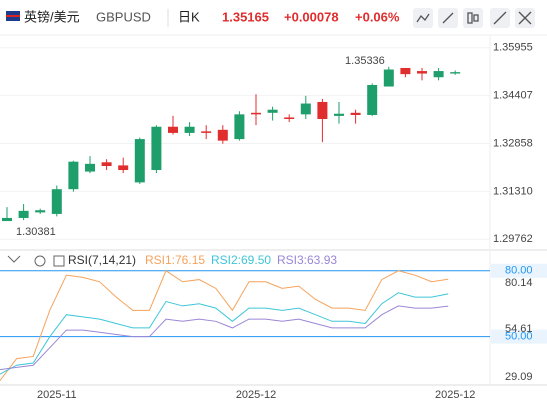 This screenshot has width=547, height=407. What do you see at coordinates (513, 95) in the screenshot?
I see `y-tick-label: 1.34407` at bounding box center [513, 95].